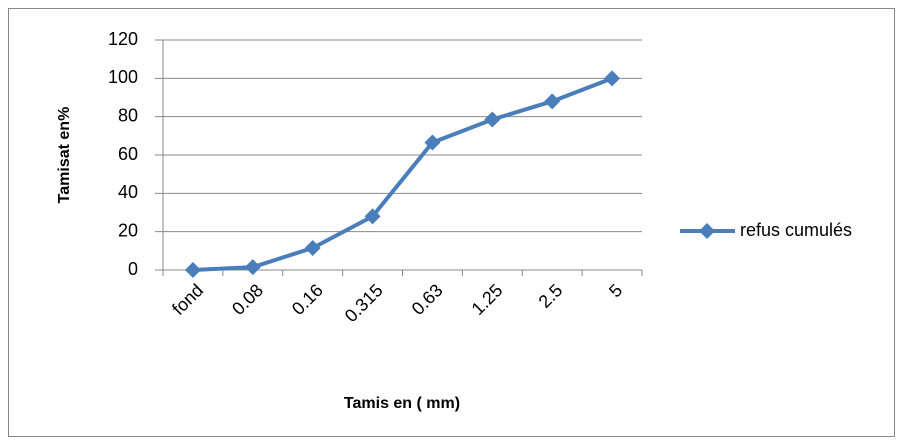 The height and width of the screenshot is (444, 903). I want to click on y-tick-label: 40, so click(128, 192).